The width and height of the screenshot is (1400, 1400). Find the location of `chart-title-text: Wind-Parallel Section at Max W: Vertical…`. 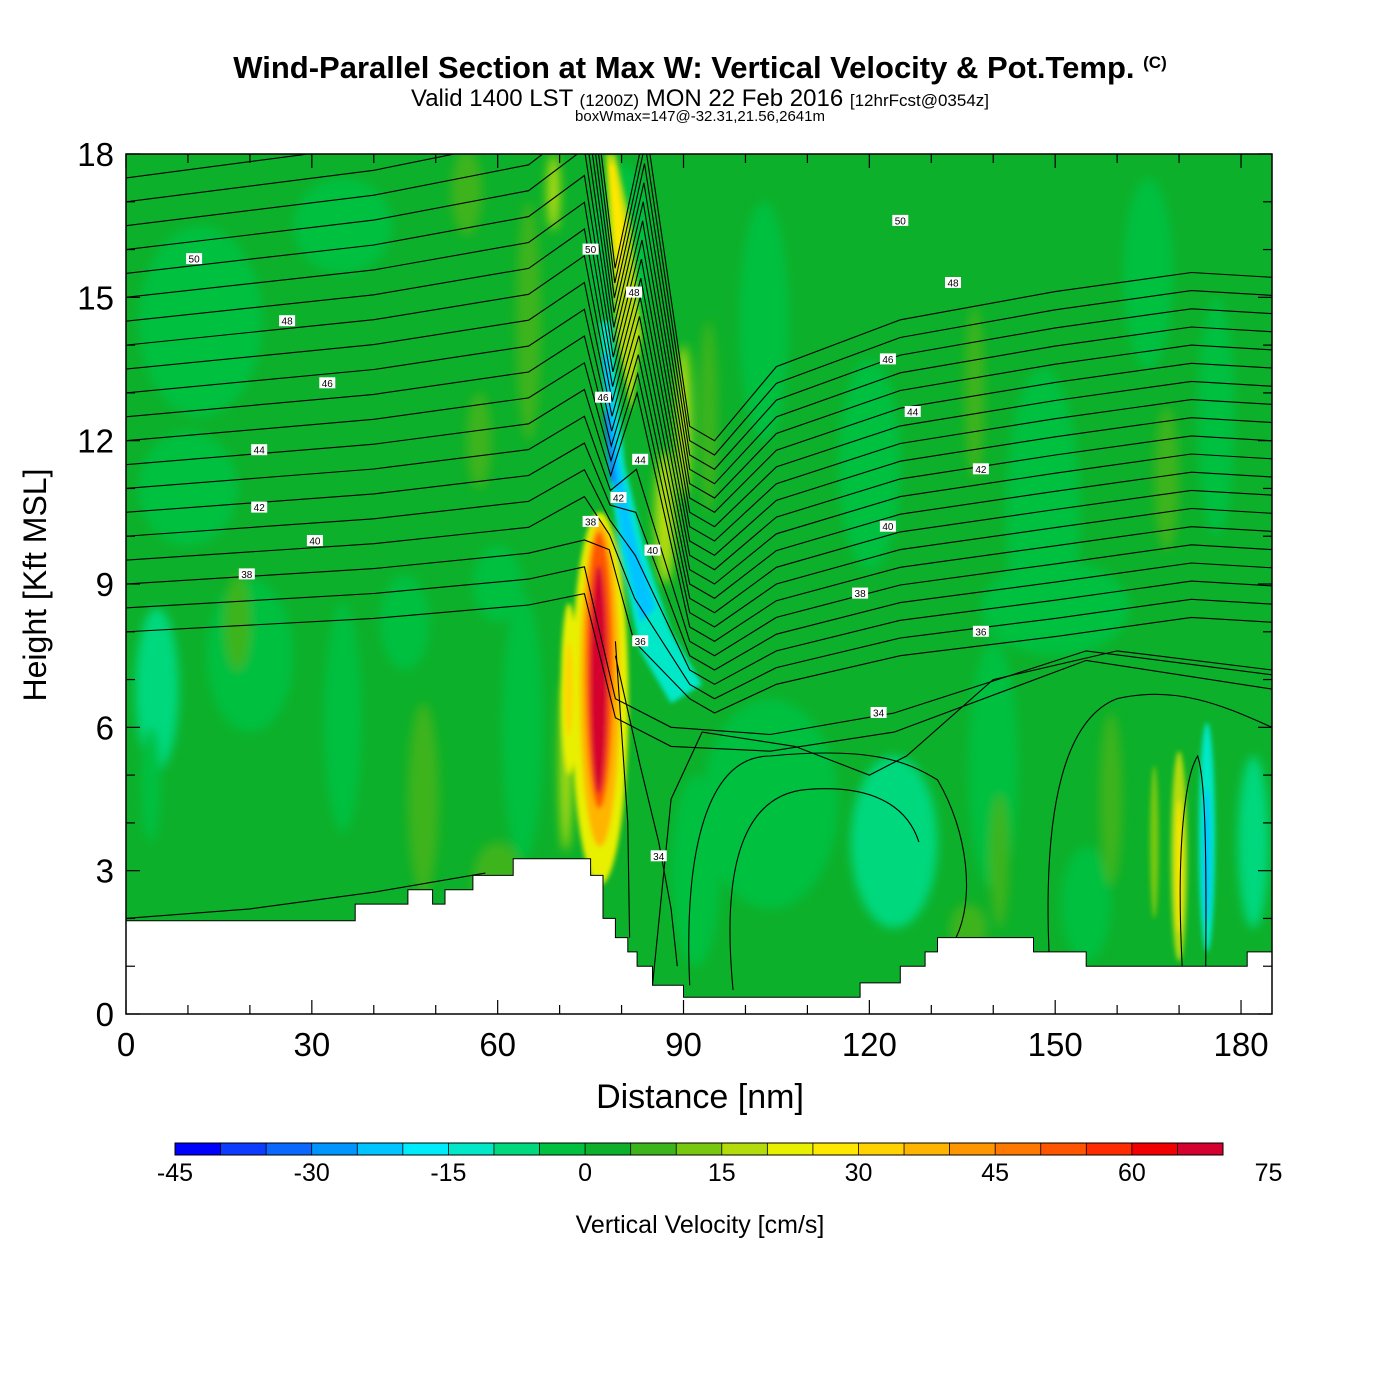

chart-title-text: Wind-Parallel Section at Max W: Vertical… is located at coordinates (684, 67).